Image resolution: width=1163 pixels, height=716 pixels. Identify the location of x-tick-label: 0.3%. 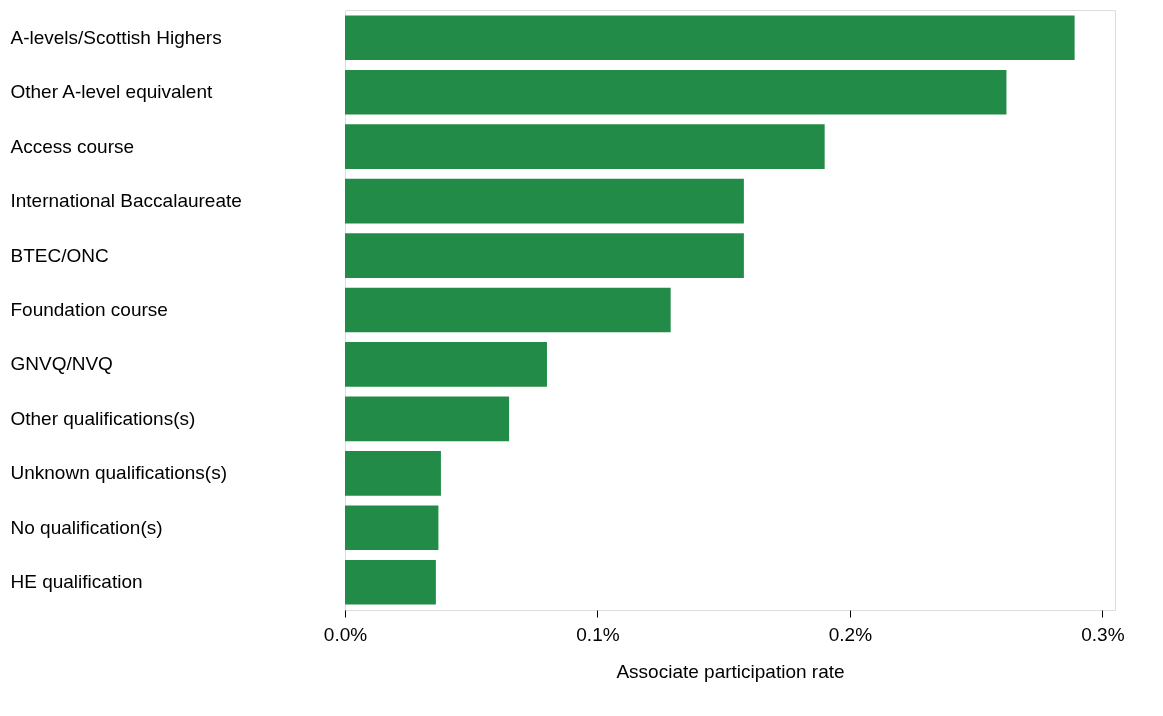
(1103, 634).